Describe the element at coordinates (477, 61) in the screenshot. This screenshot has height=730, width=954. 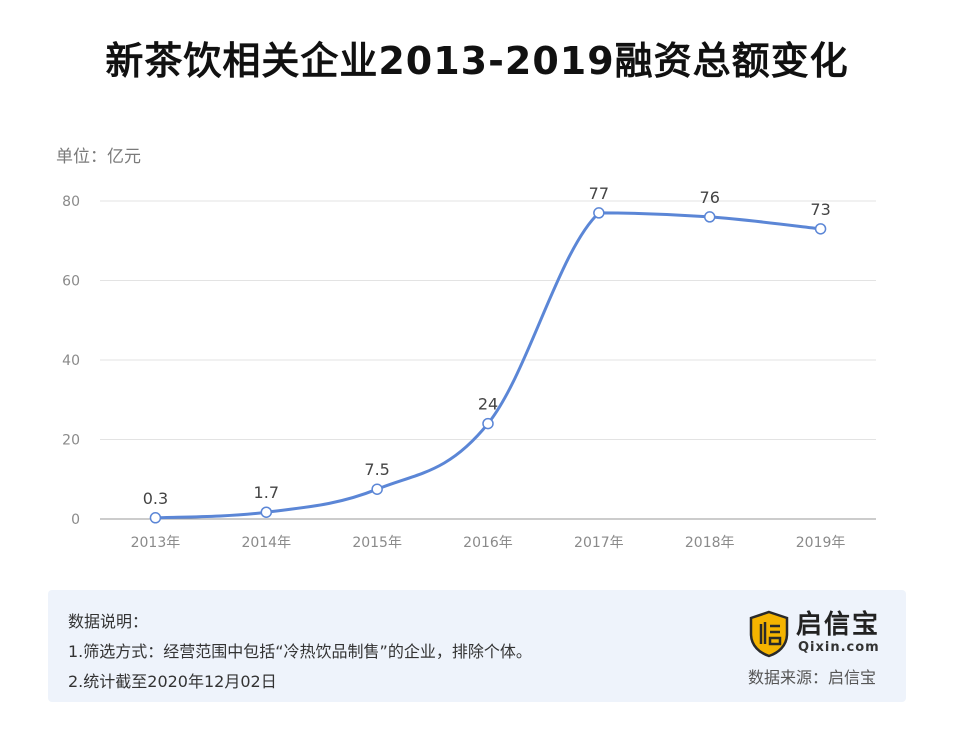
I see `chart-title: 新茶饮相关企业2013-2019融资总额变化` at that location.